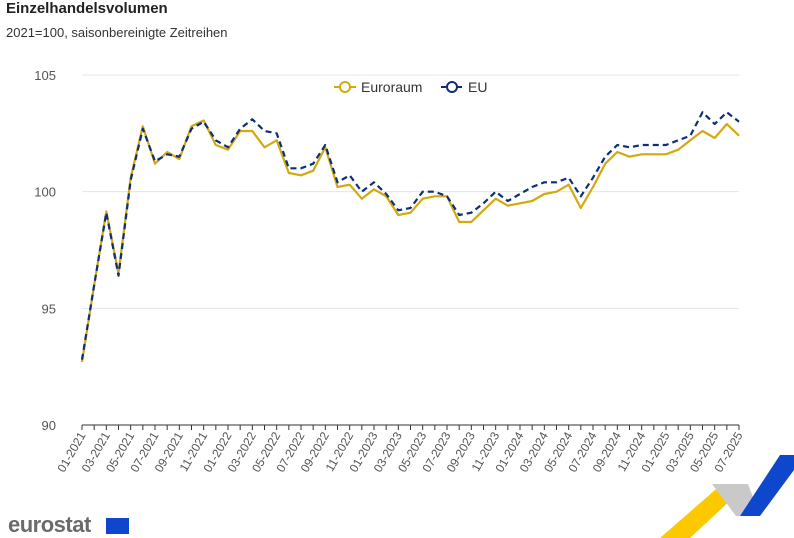 The image size is (794, 538). I want to click on eu-flag-icon, so click(117, 526).